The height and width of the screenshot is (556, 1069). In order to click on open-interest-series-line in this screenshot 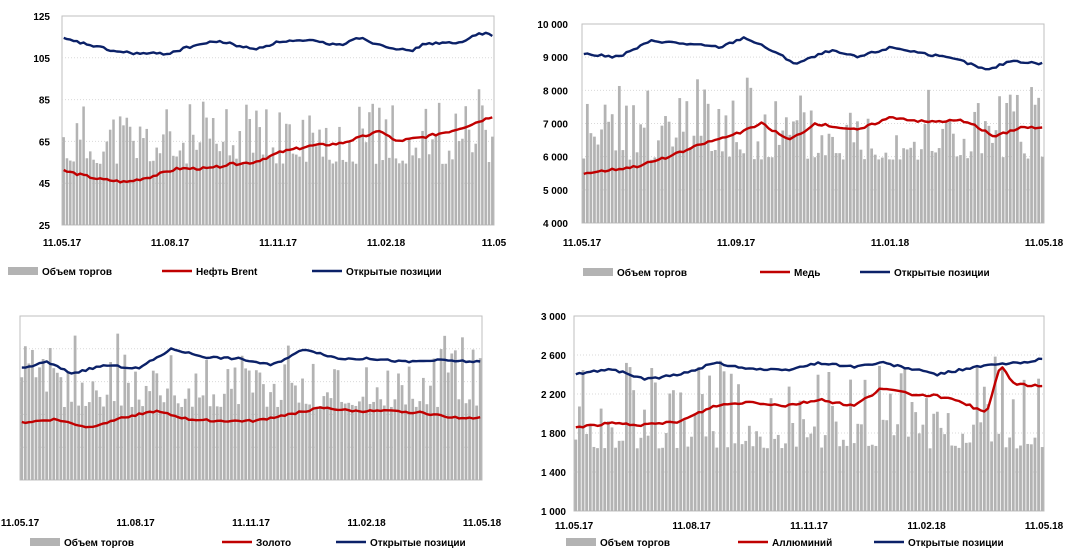, I will do `click(278, 43)`.